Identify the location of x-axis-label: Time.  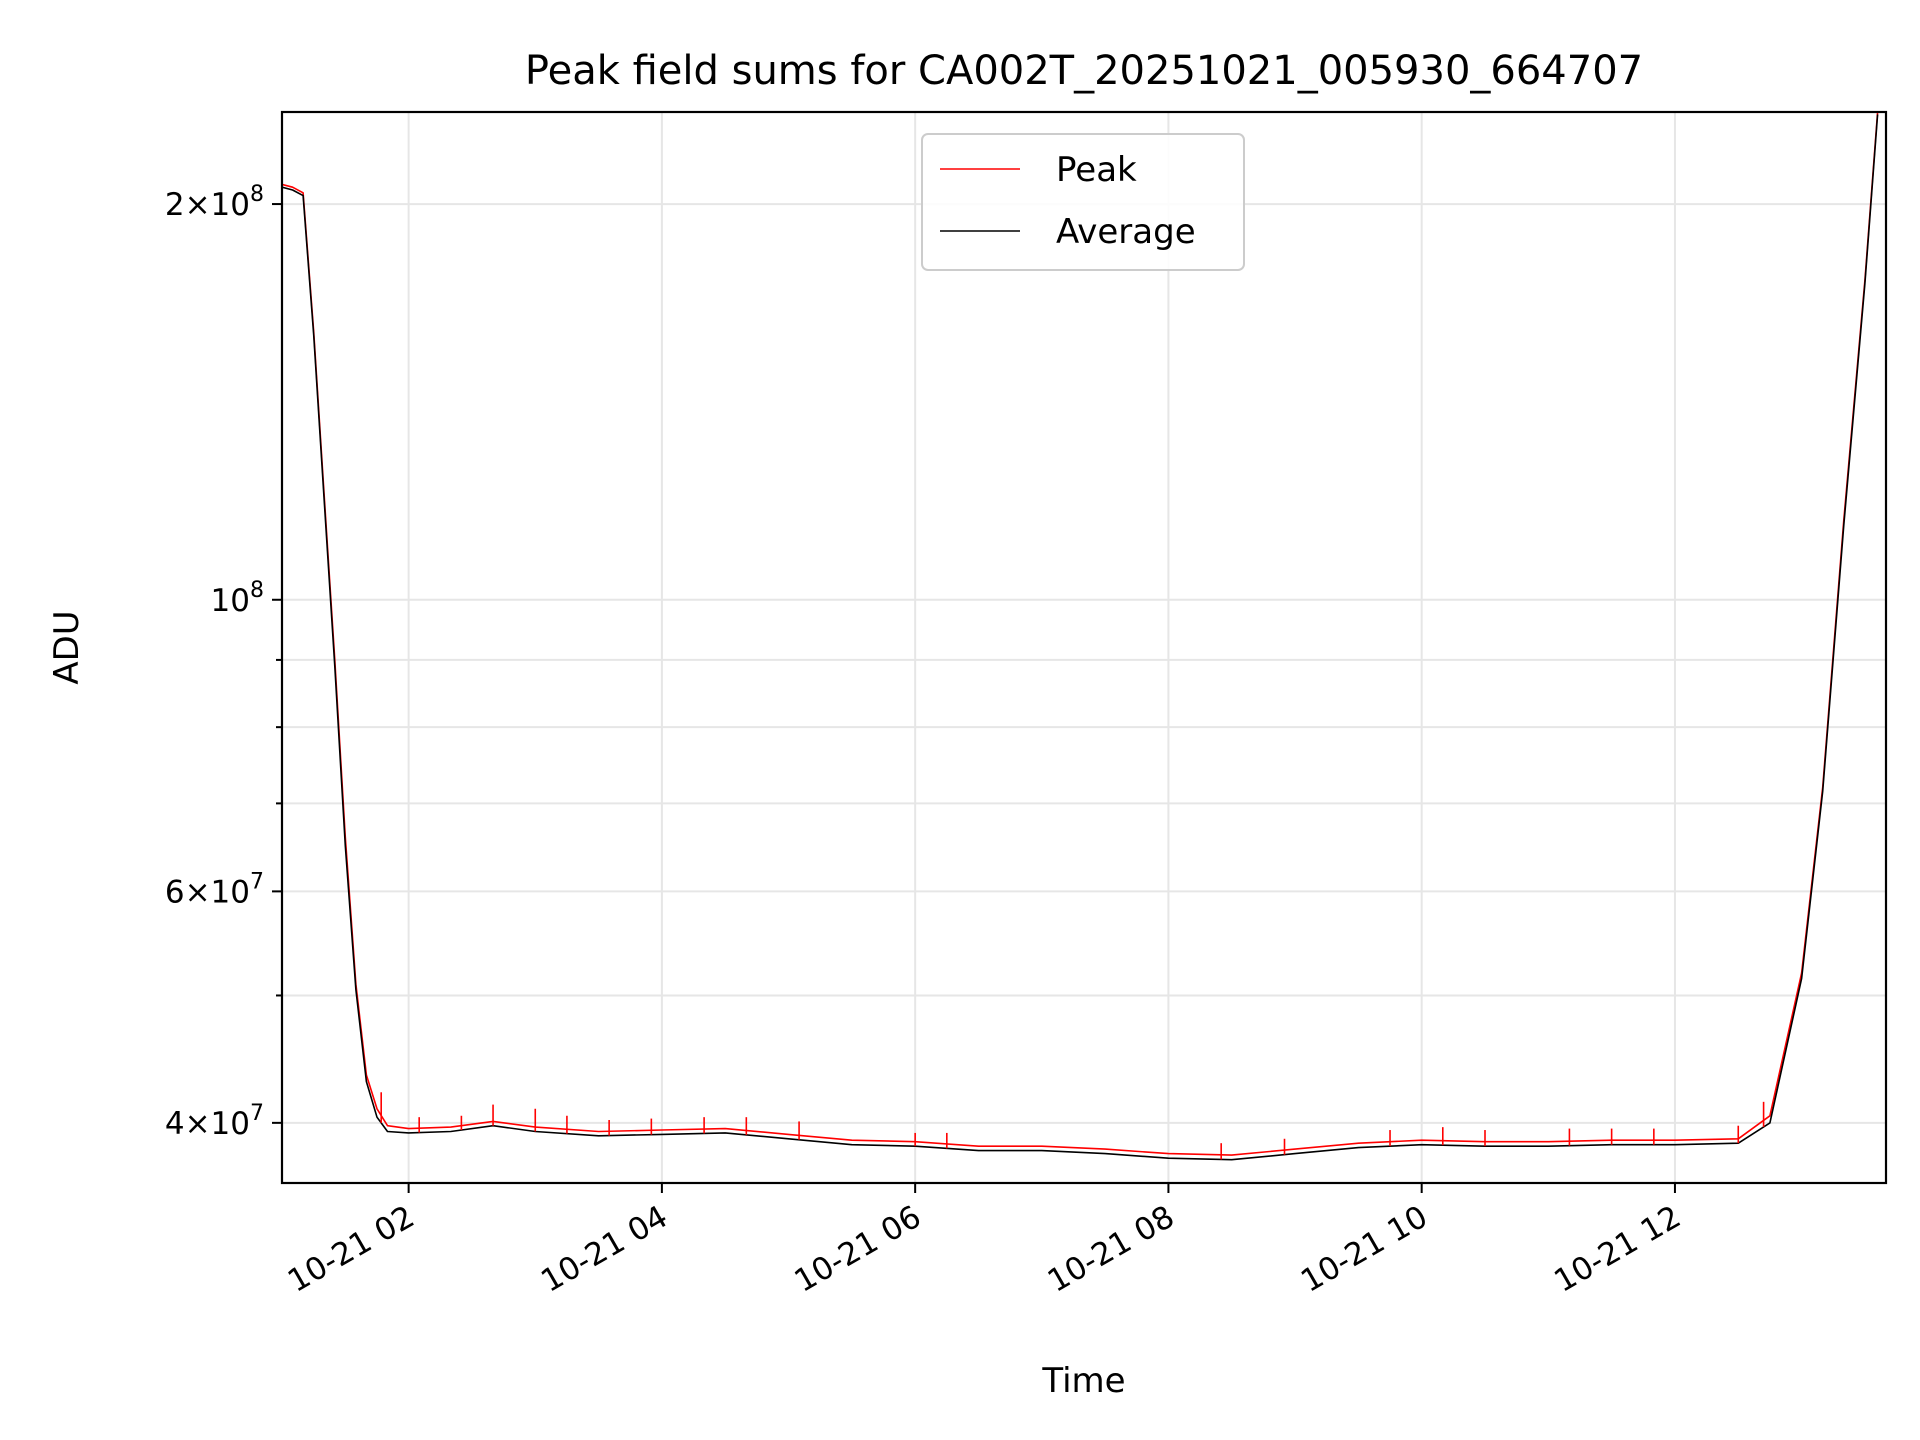
(1083, 1381).